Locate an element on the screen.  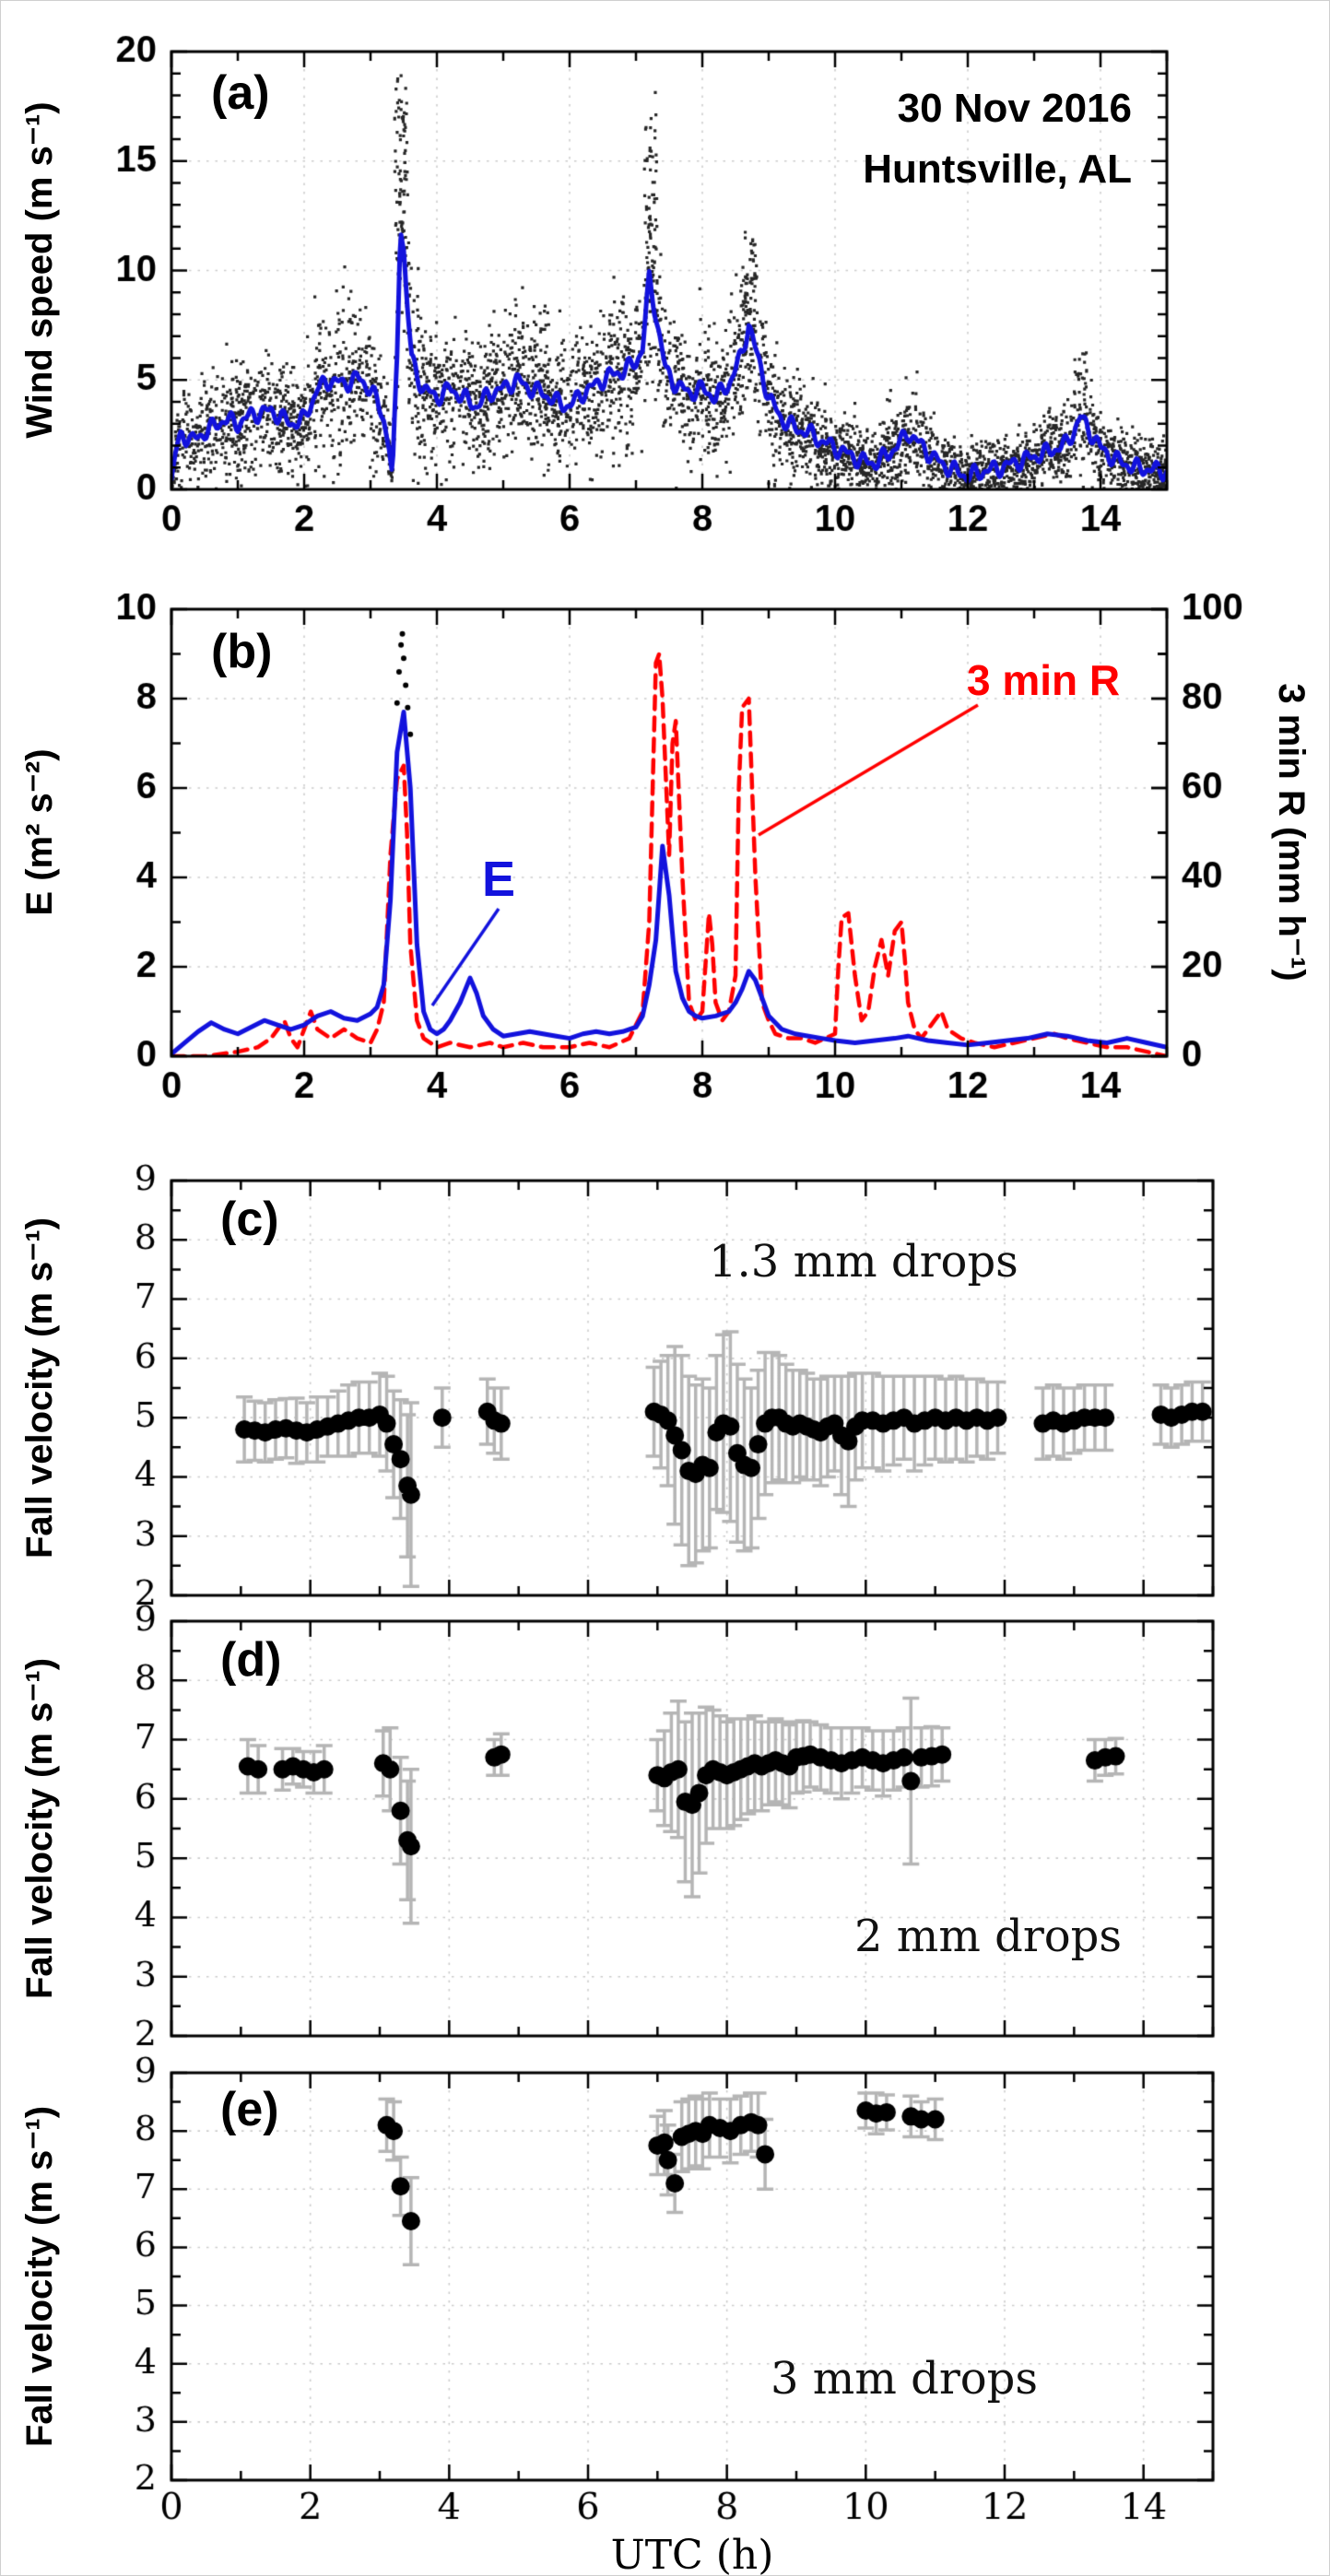
x-axis-label: UTC (h) is located at coordinates (692, 2554).